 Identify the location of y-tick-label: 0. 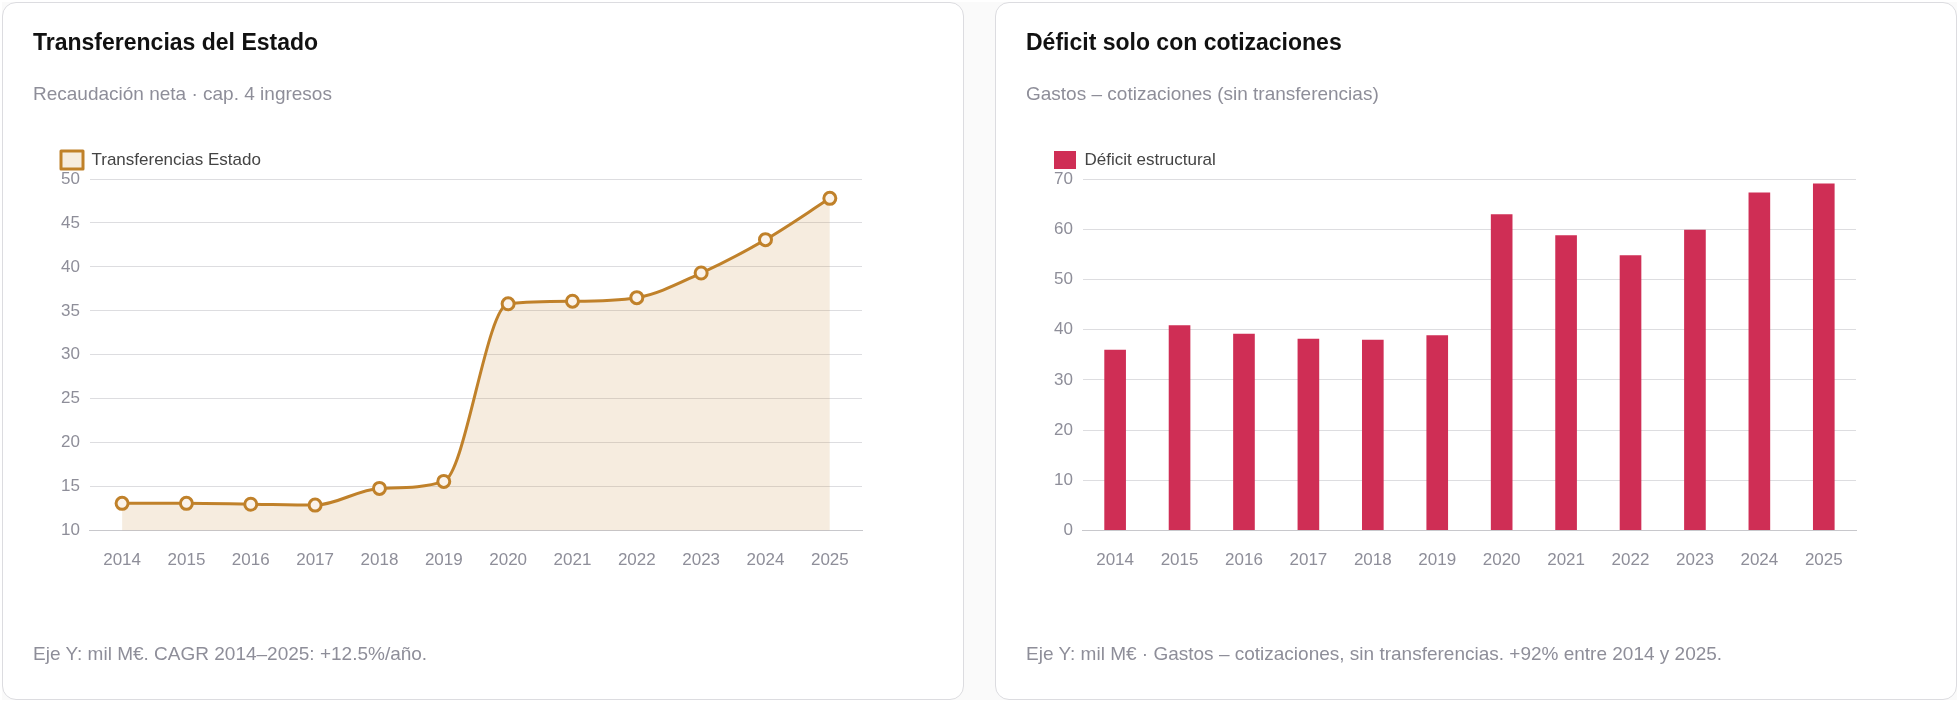
(1068, 530).